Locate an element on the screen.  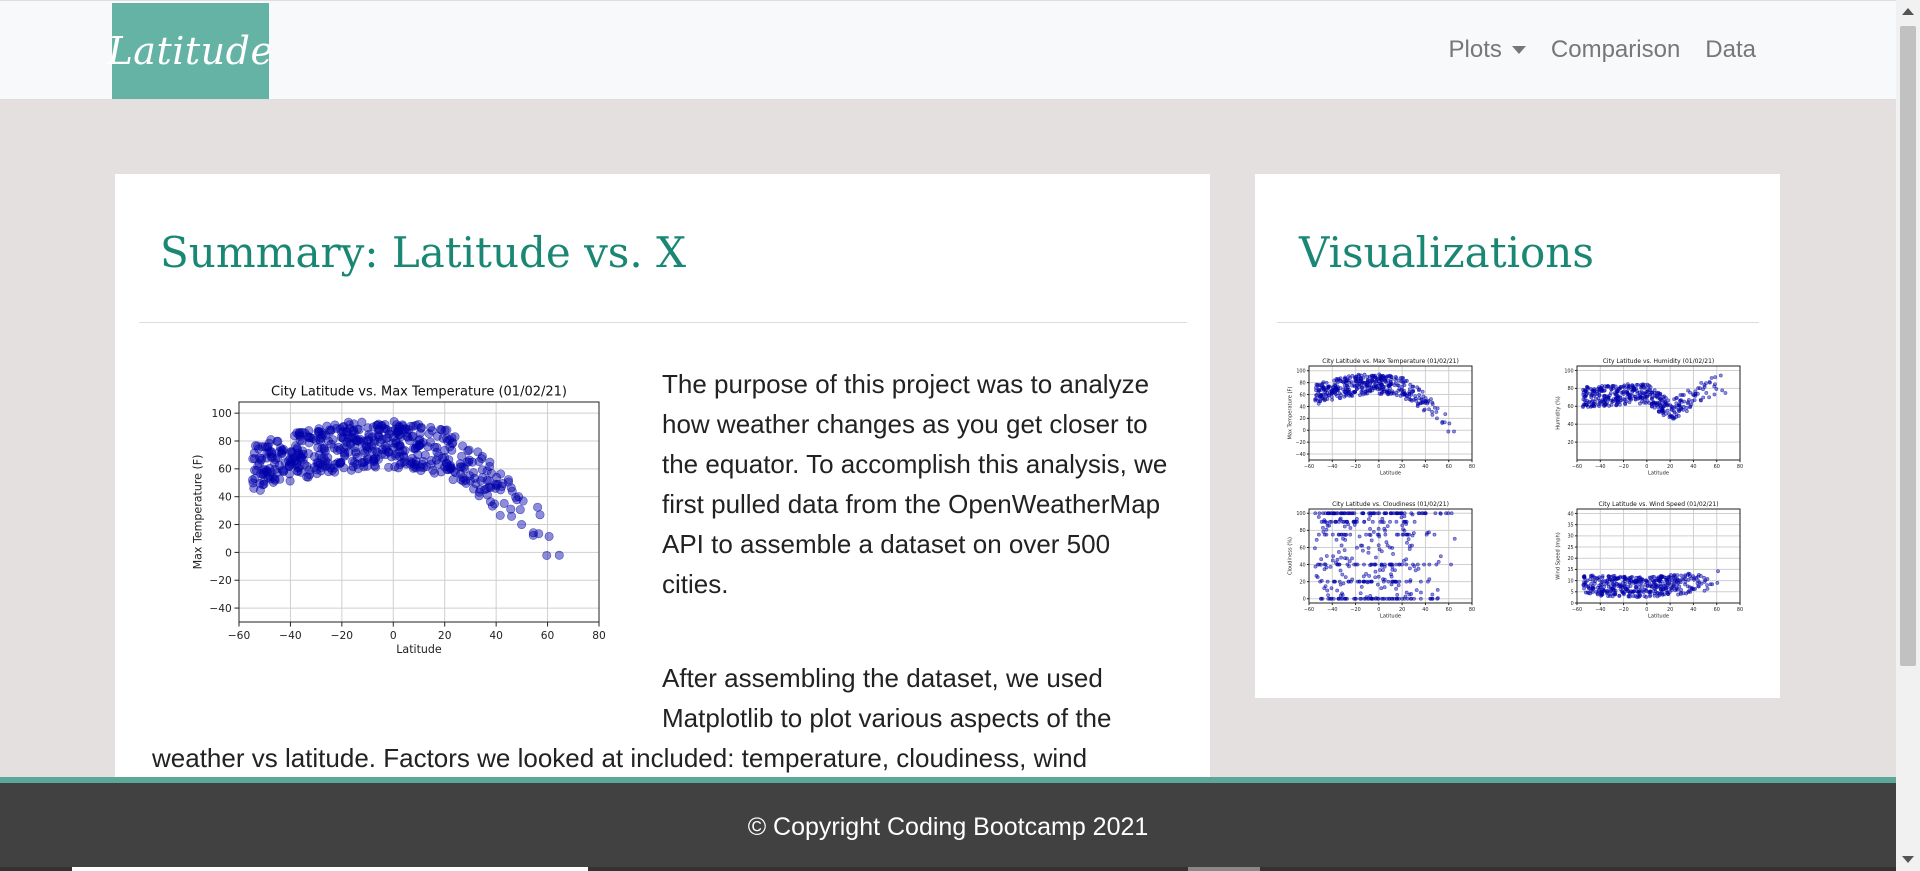
y-tick-label: −40 is located at coordinates (1300, 455).